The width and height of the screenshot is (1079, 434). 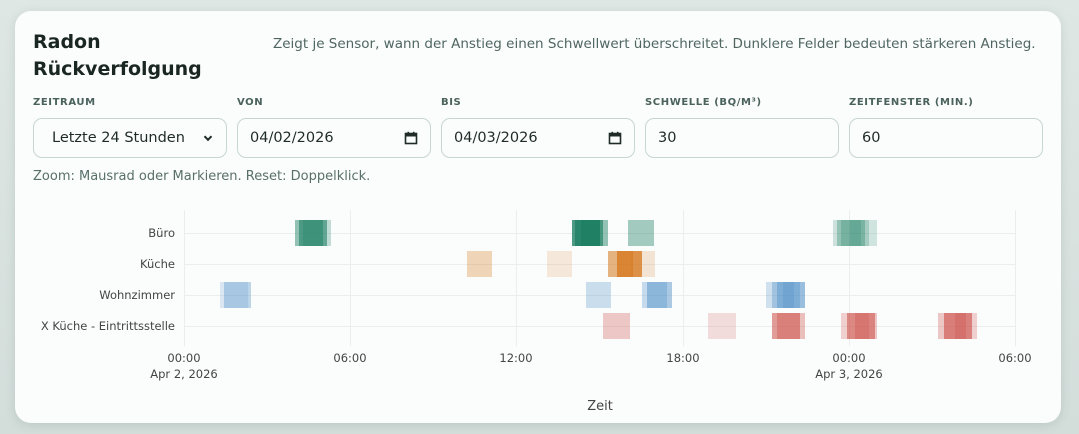 I want to click on chevron-down-icon, so click(x=208, y=138).